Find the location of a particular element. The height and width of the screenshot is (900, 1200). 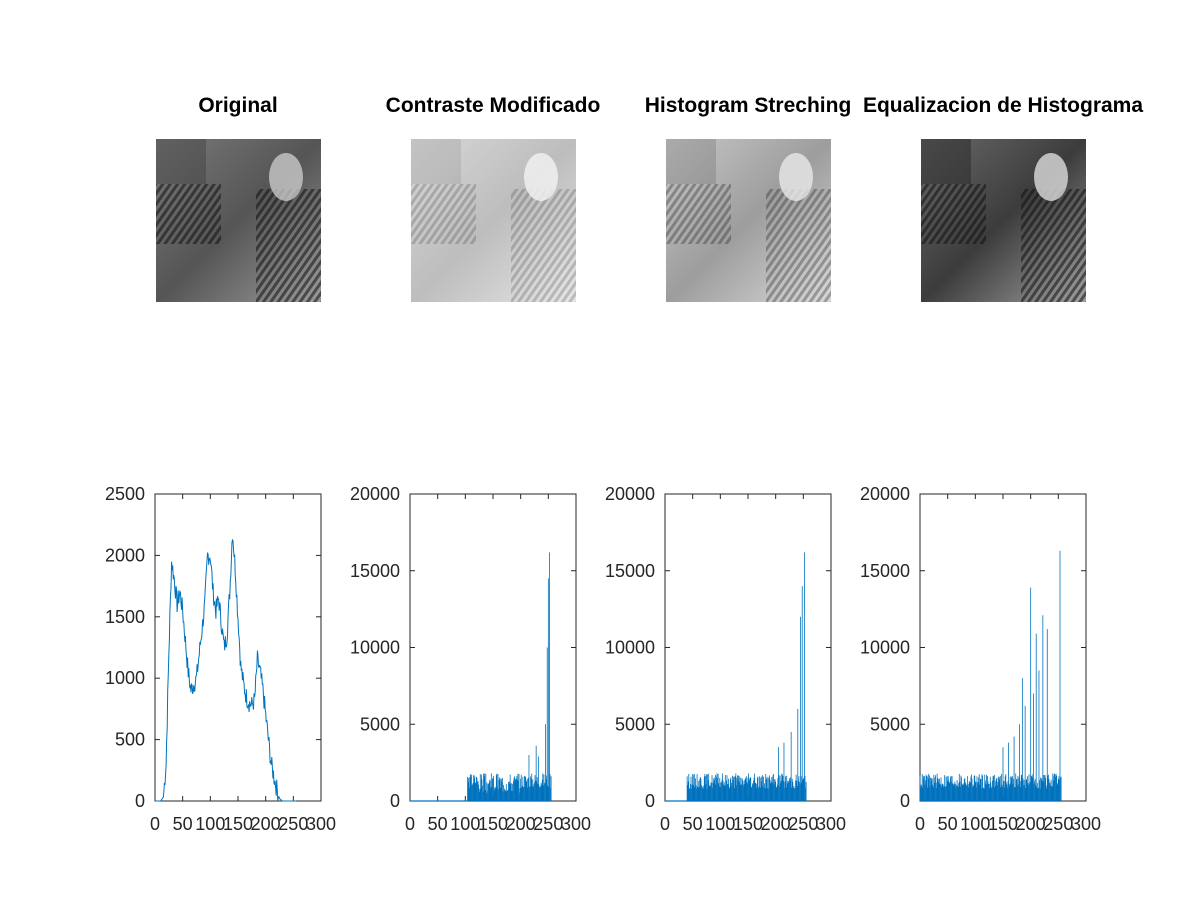

image-panel-equalization: Equalizacion de Histograma is located at coordinates (1003, 198).